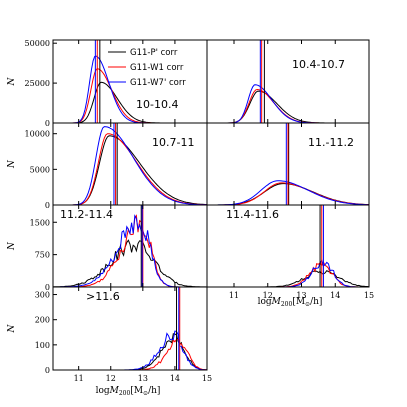  Describe the element at coordinates (288, 164) in the screenshot. I see `panel-4: 11.-11.2` at that location.